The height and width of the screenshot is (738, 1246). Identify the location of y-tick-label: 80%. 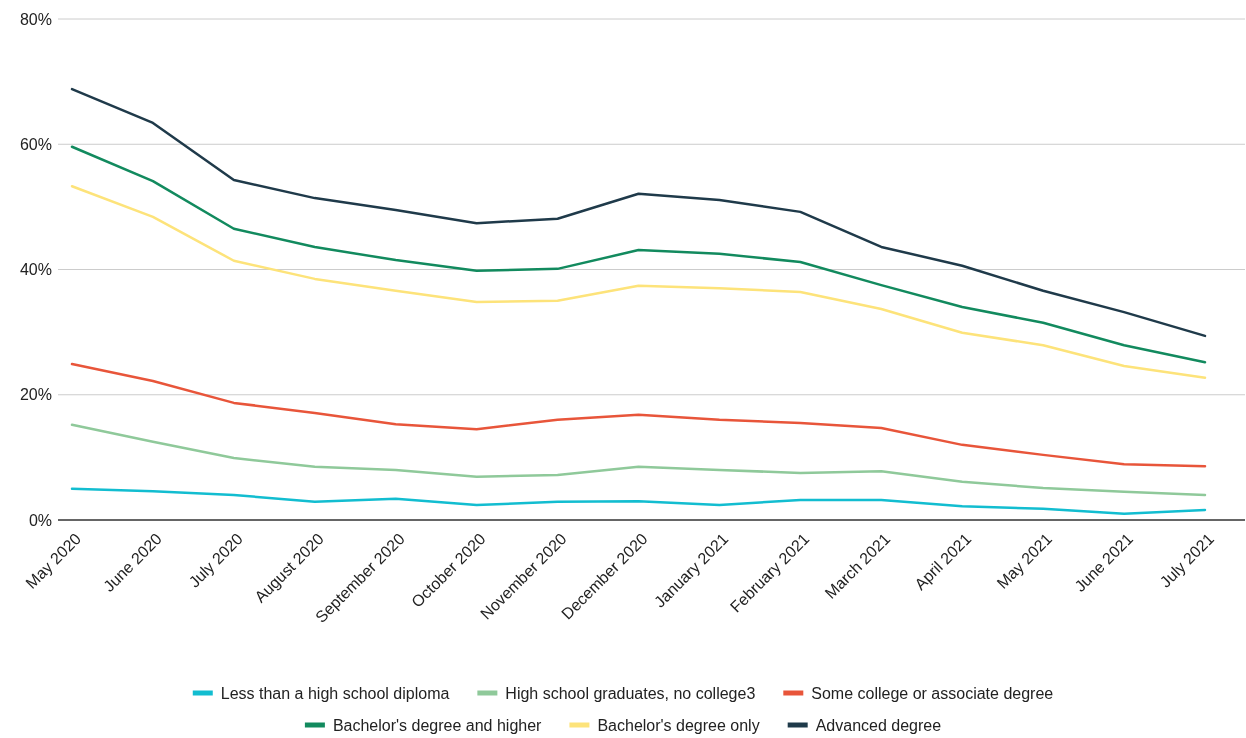
(35, 19).